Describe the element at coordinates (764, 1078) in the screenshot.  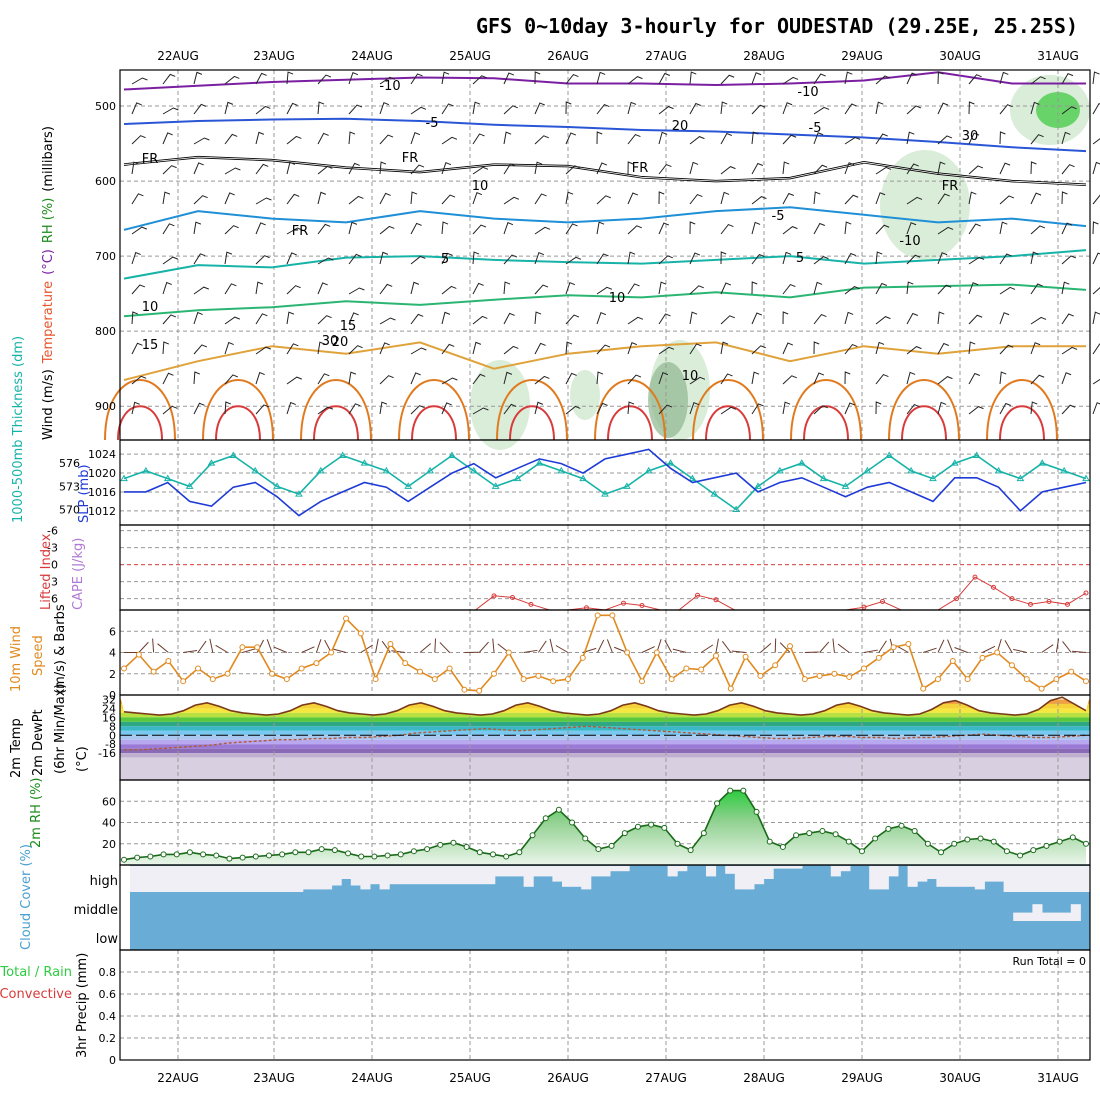
I see `date-label-bottom: 28AUG` at that location.